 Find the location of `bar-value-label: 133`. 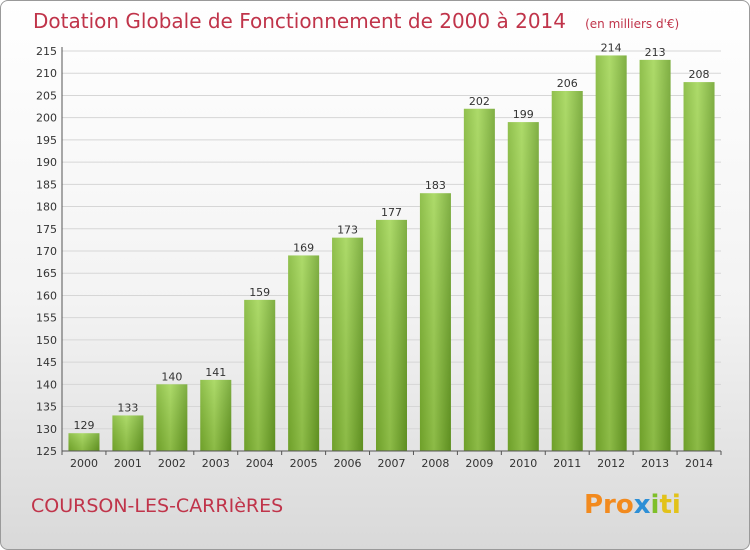

bar-value-label: 133 is located at coordinates (127, 407).